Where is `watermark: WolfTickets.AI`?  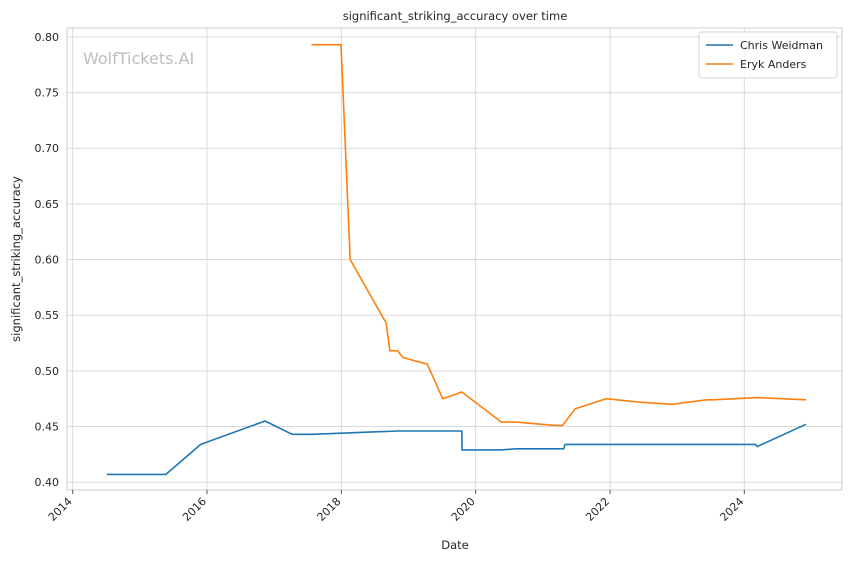 watermark: WolfTickets.AI is located at coordinates (138, 58).